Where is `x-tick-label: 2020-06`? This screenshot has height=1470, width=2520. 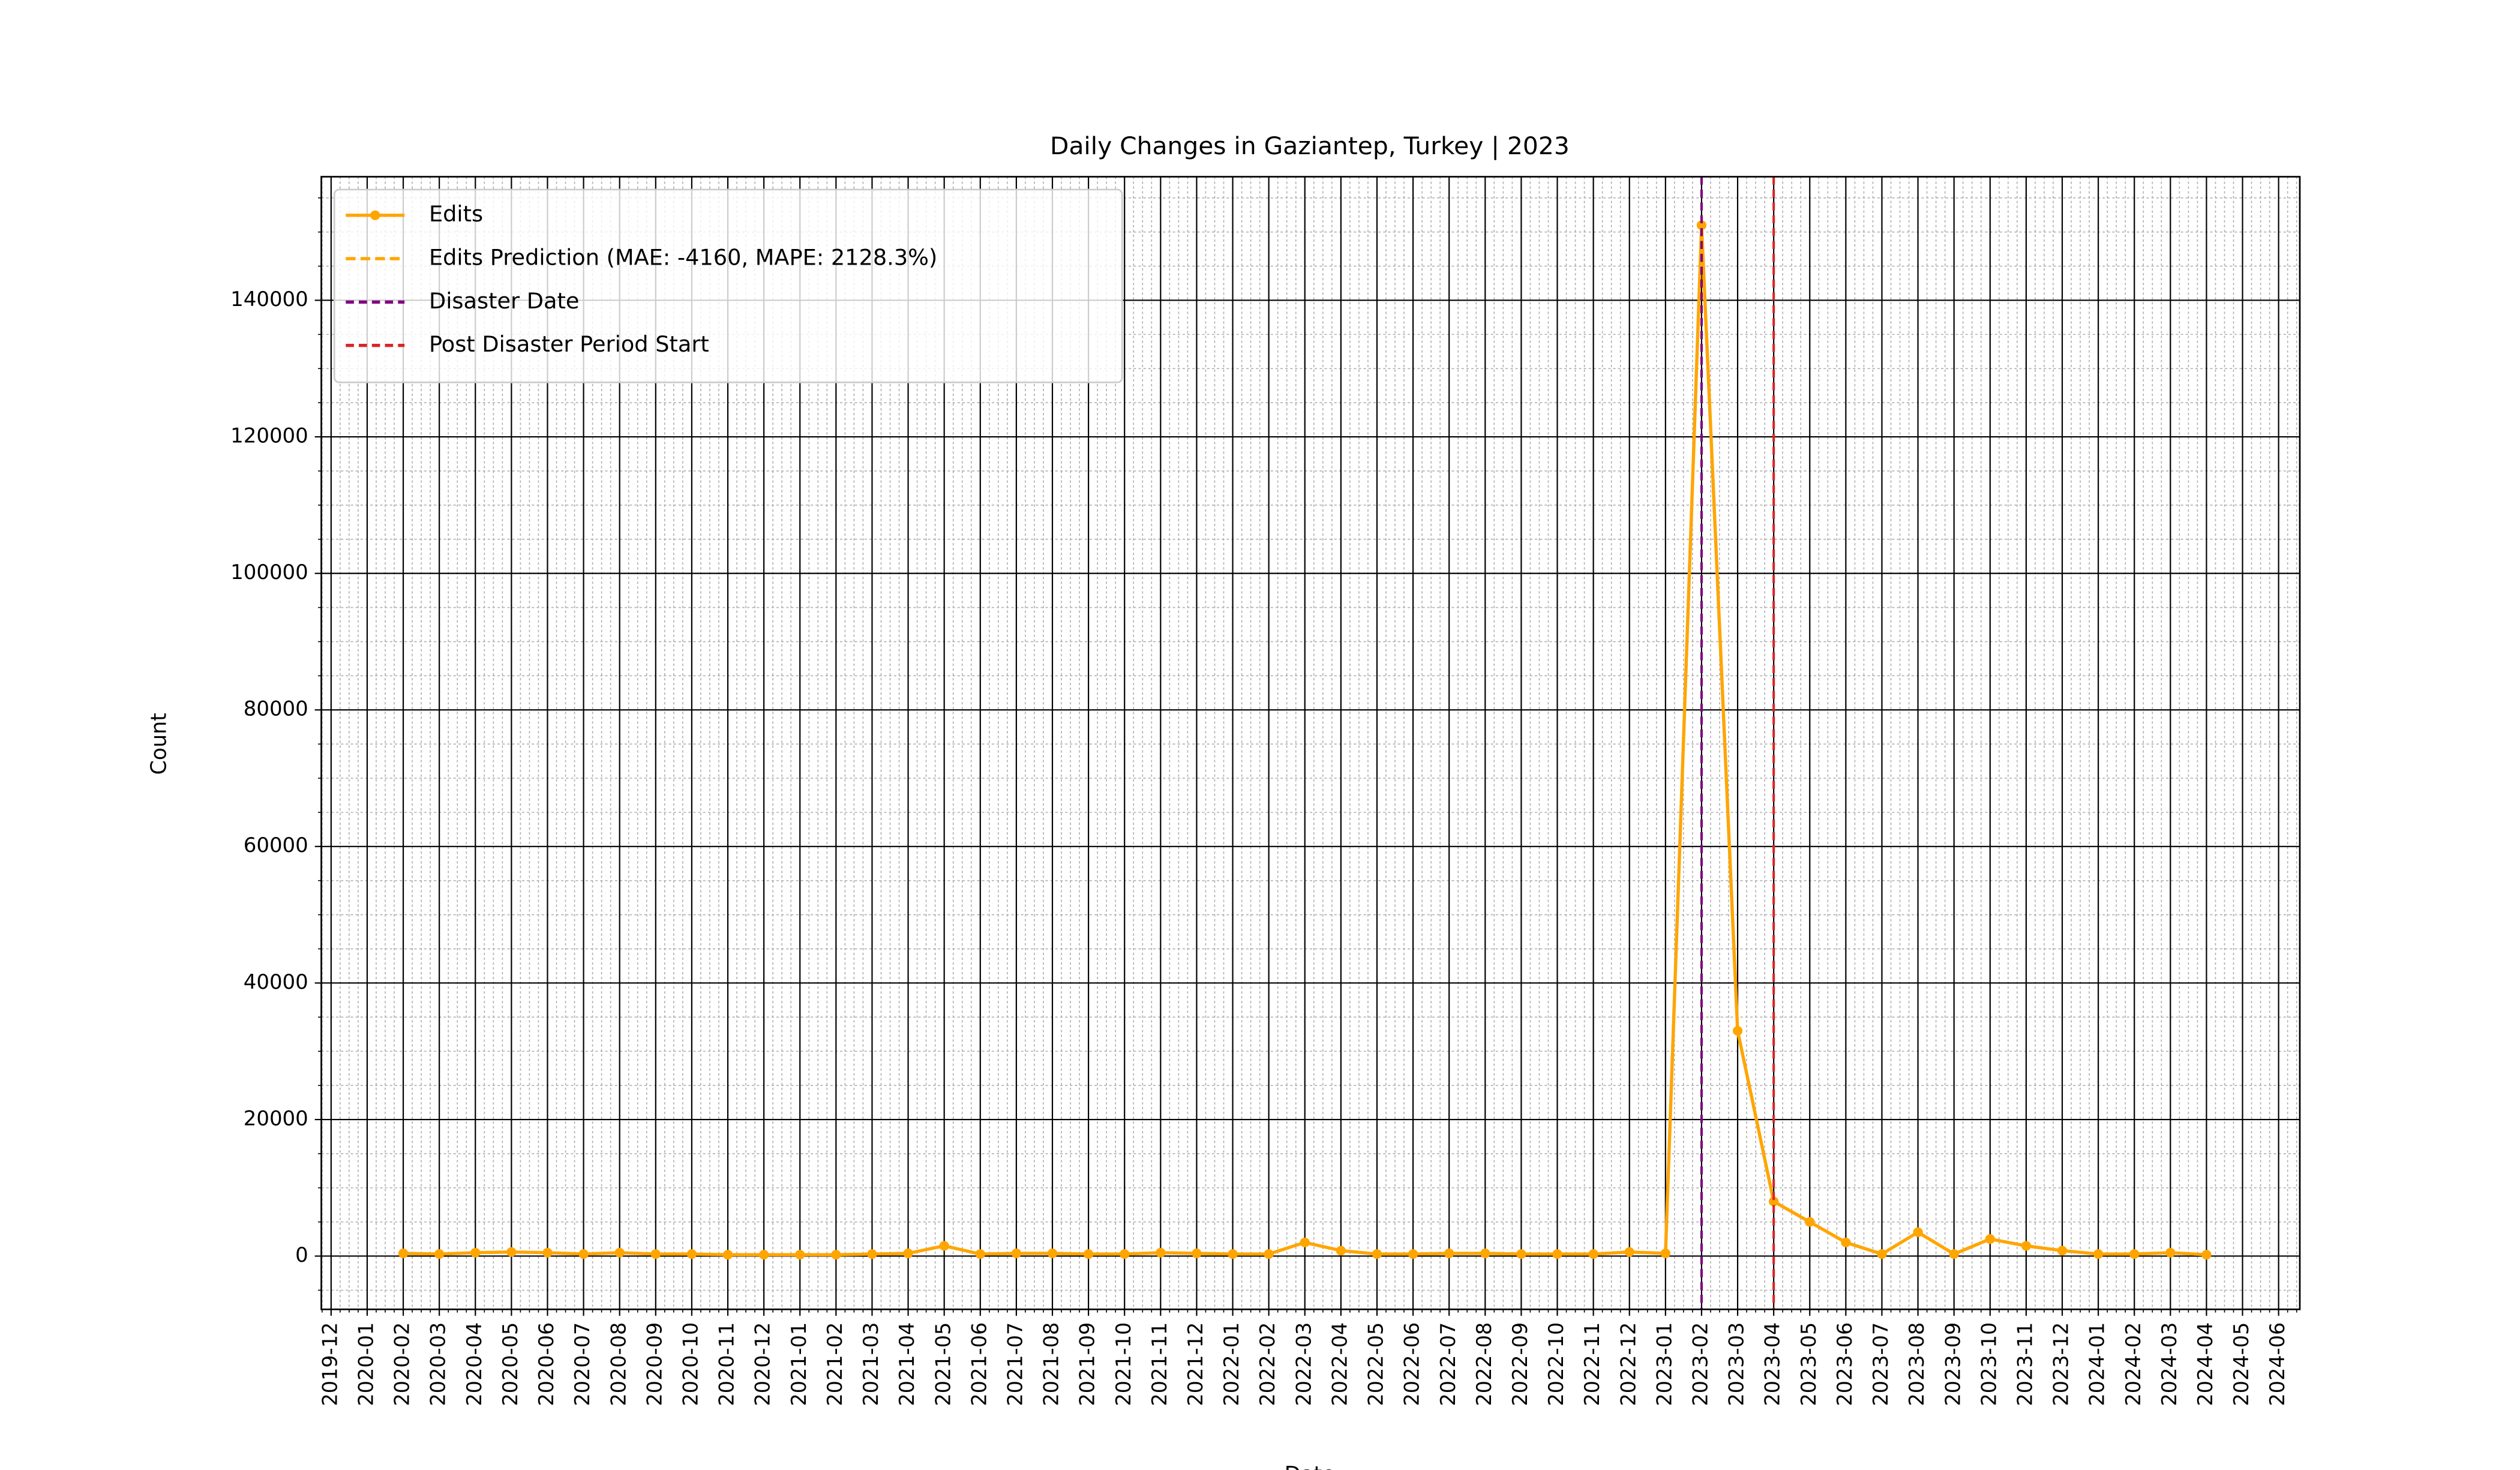 x-tick-label: 2020-06 is located at coordinates (546, 1364).